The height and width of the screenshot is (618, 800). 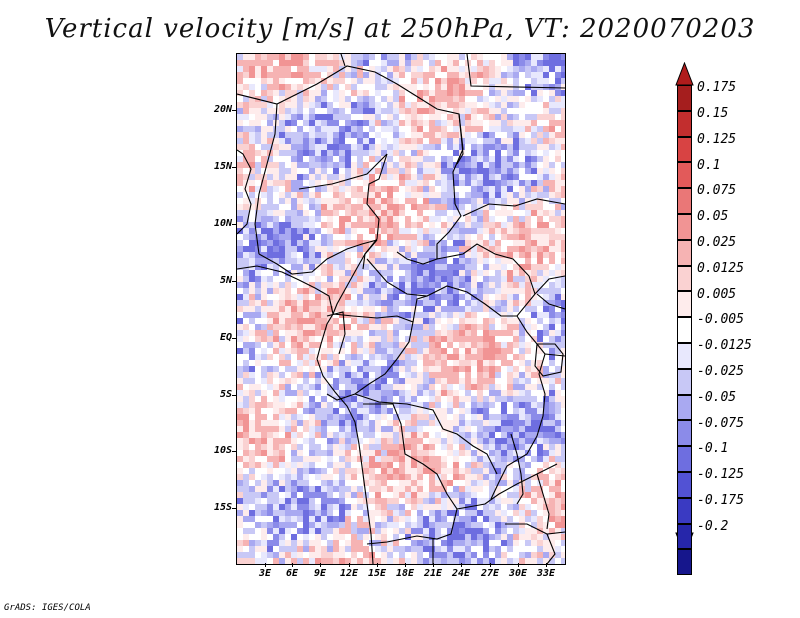 I want to click on colorbar-label: 0.05, so click(x=713, y=216).